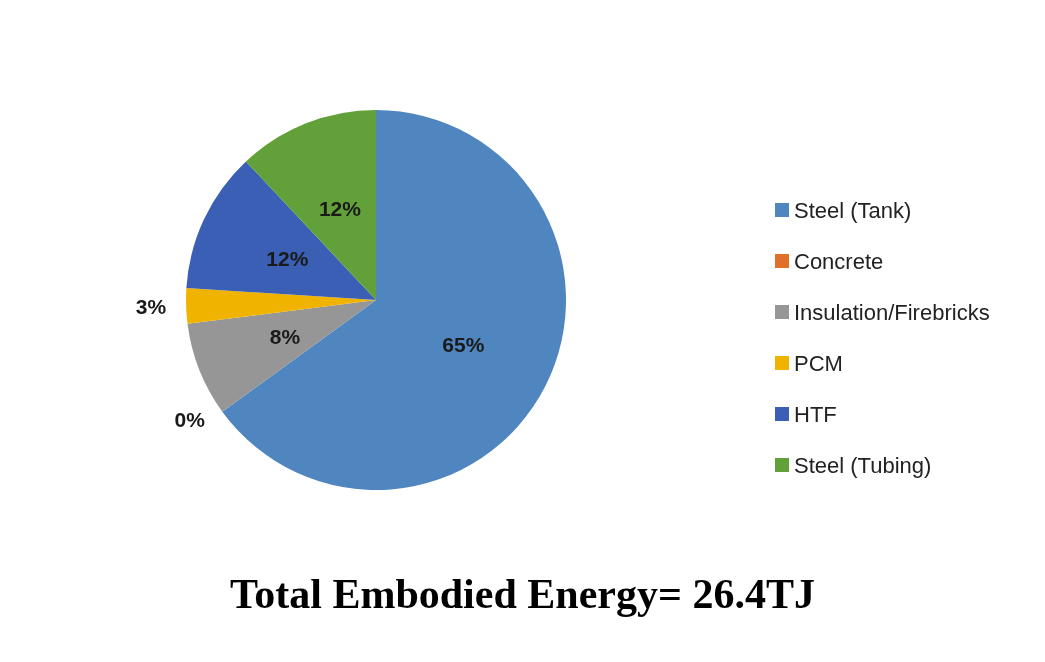  Describe the element at coordinates (522, 594) in the screenshot. I see `text: Total Embodied Energy= 26.4TJ` at that location.